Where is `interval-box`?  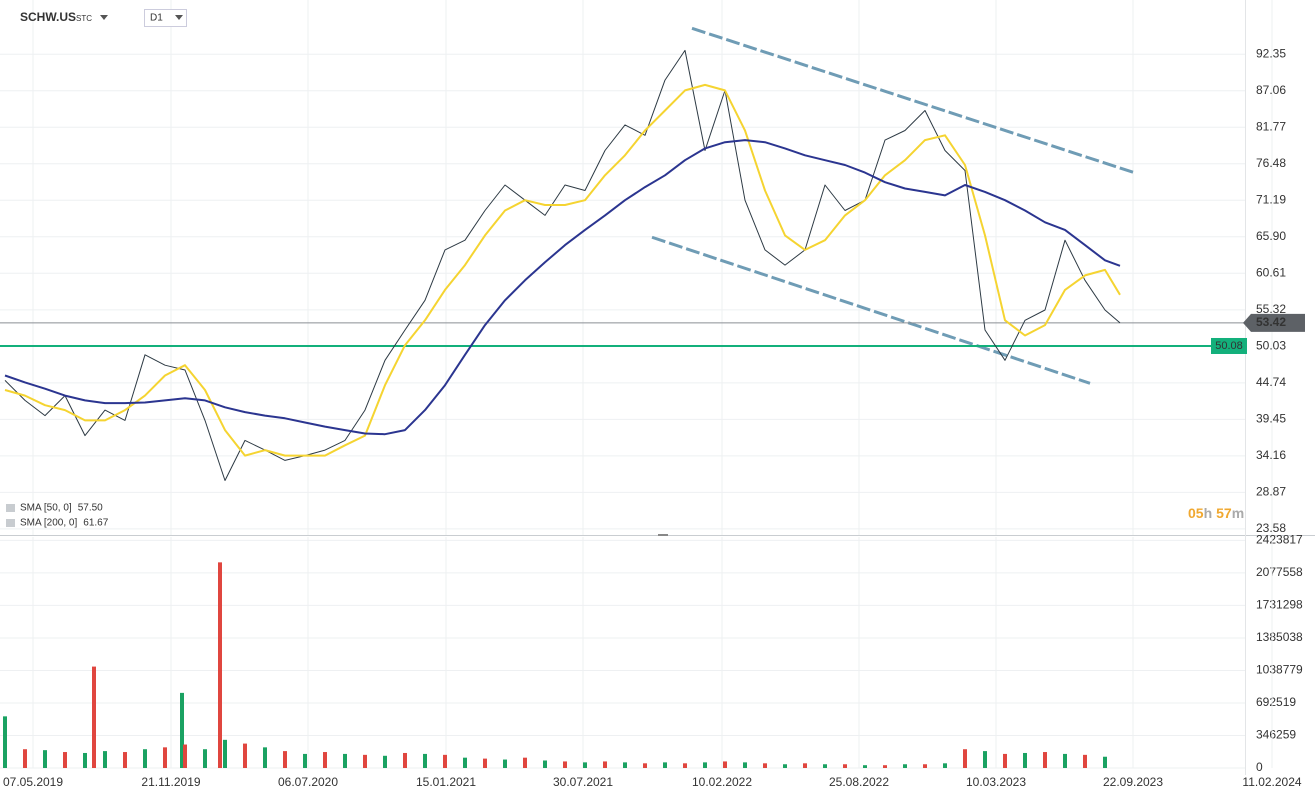
interval-box is located at coordinates (165, 18).